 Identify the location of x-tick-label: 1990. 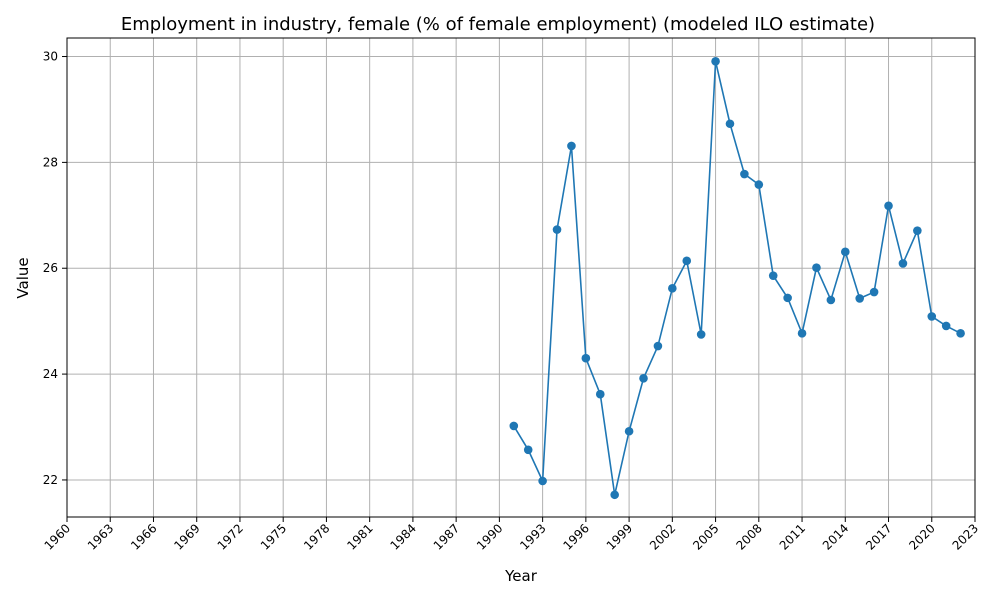
(489, 536).